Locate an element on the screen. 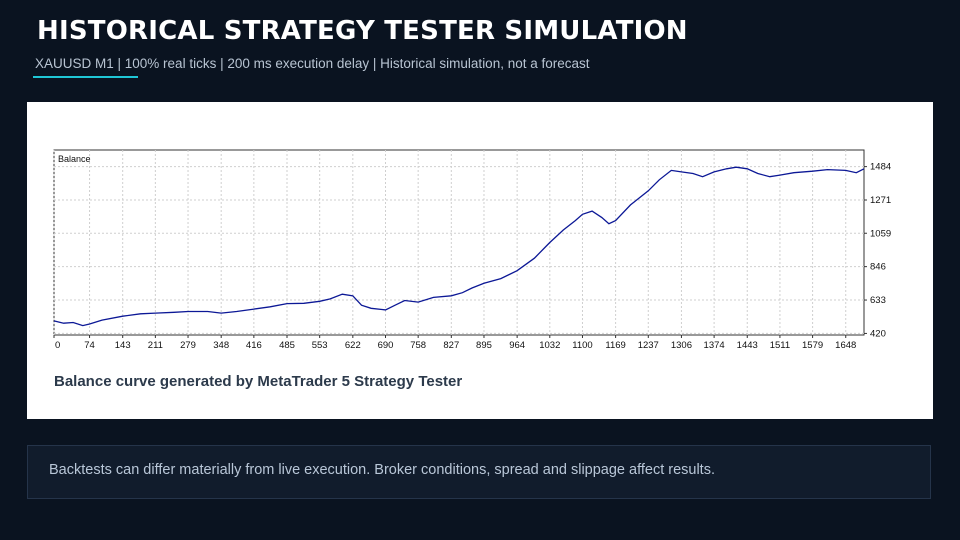 This screenshot has height=540, width=960. x-tick-label: 348 is located at coordinates (221, 345).